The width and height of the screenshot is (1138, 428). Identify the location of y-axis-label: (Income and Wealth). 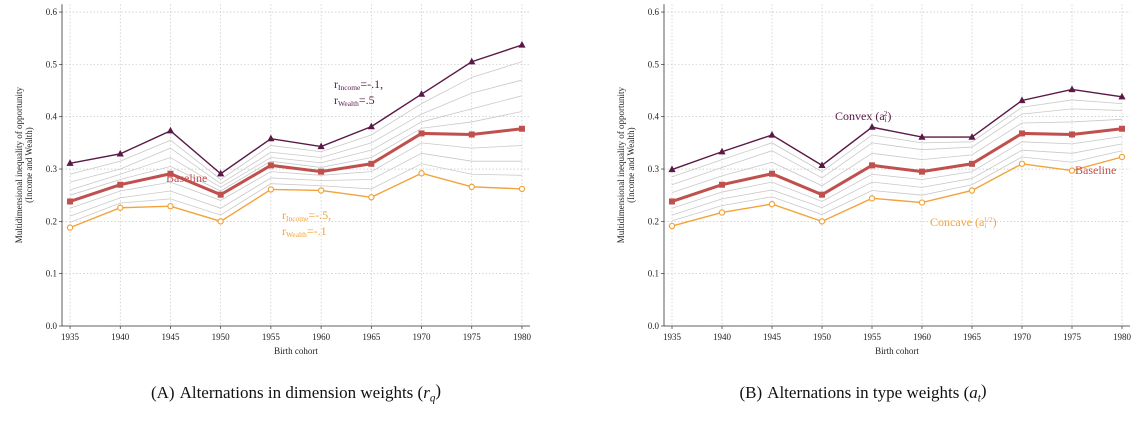
(29, 165).